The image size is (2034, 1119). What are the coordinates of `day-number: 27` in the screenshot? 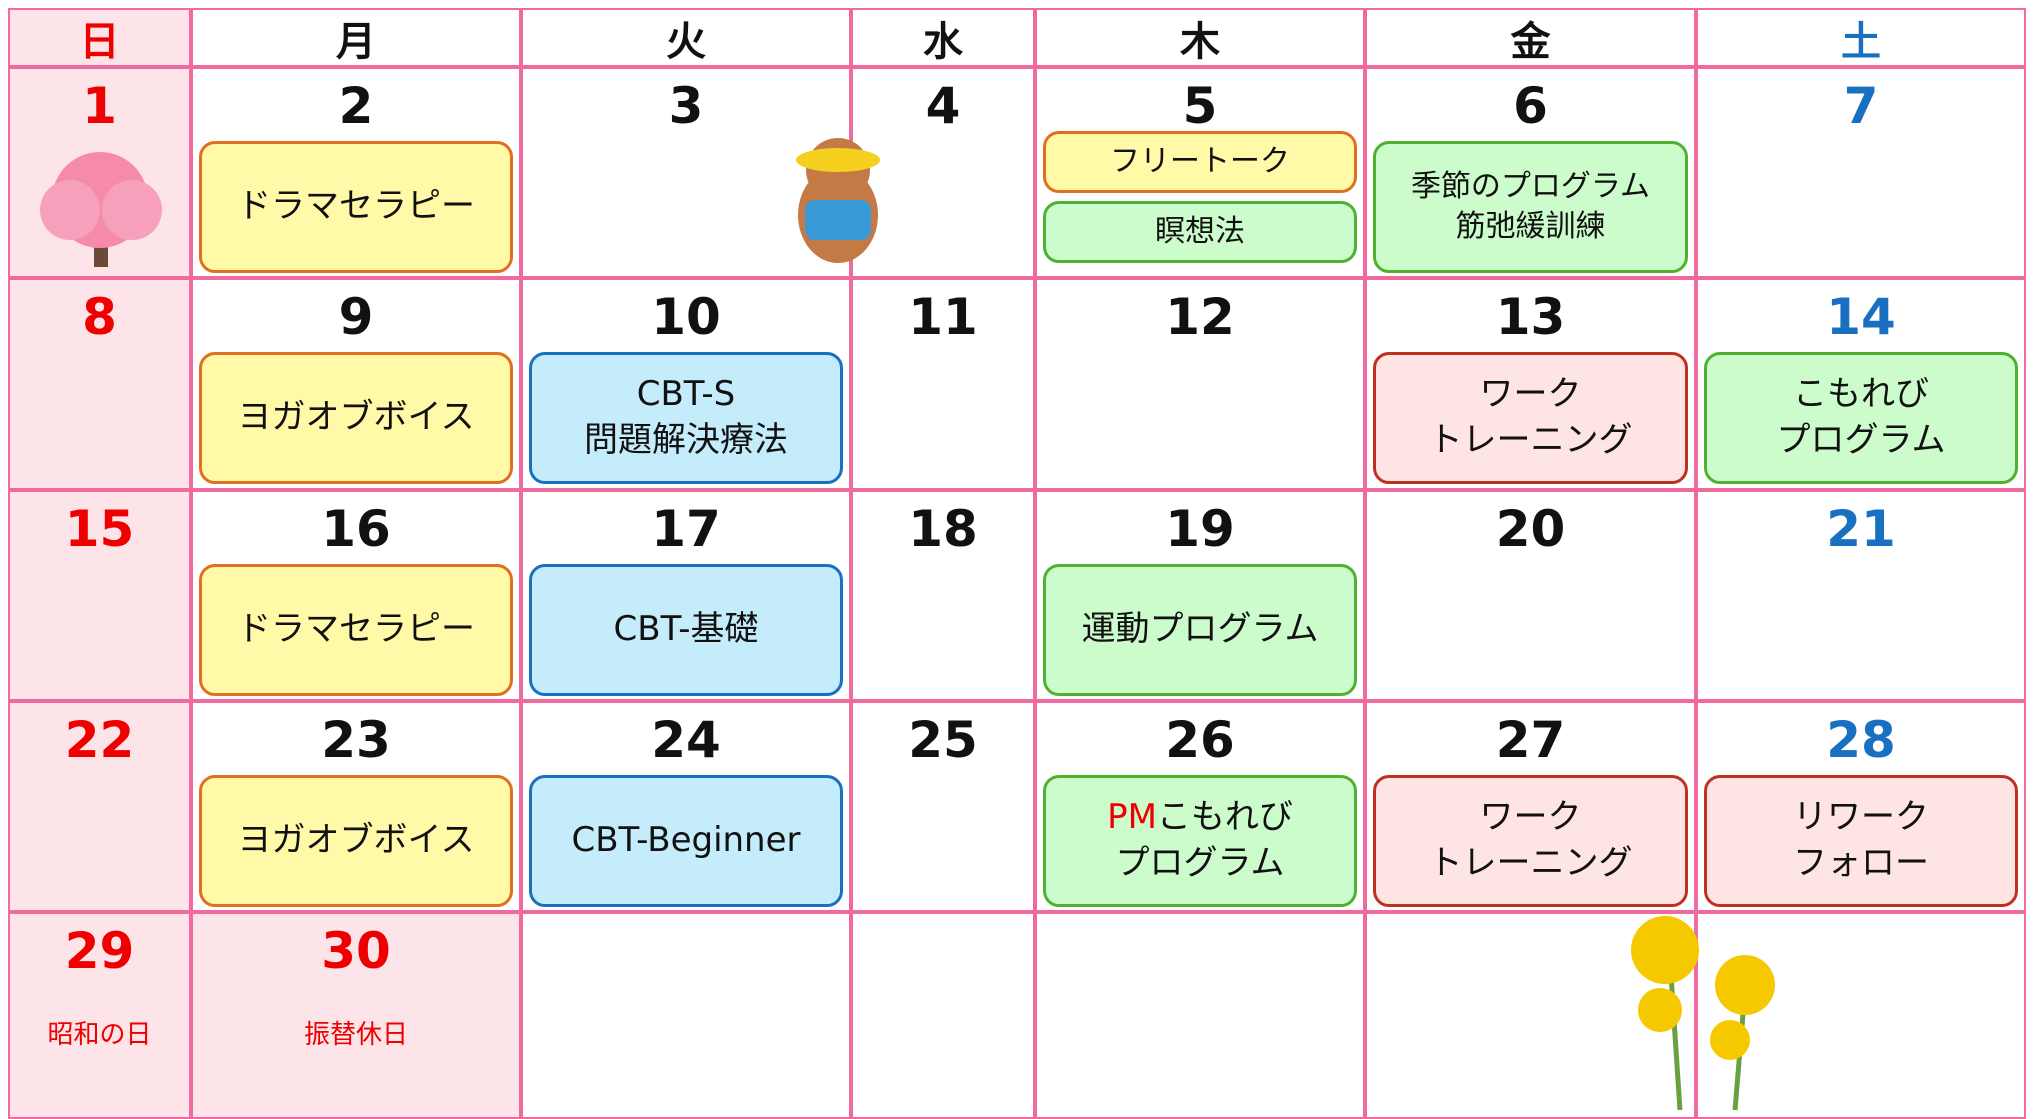 It's located at (1530, 740).